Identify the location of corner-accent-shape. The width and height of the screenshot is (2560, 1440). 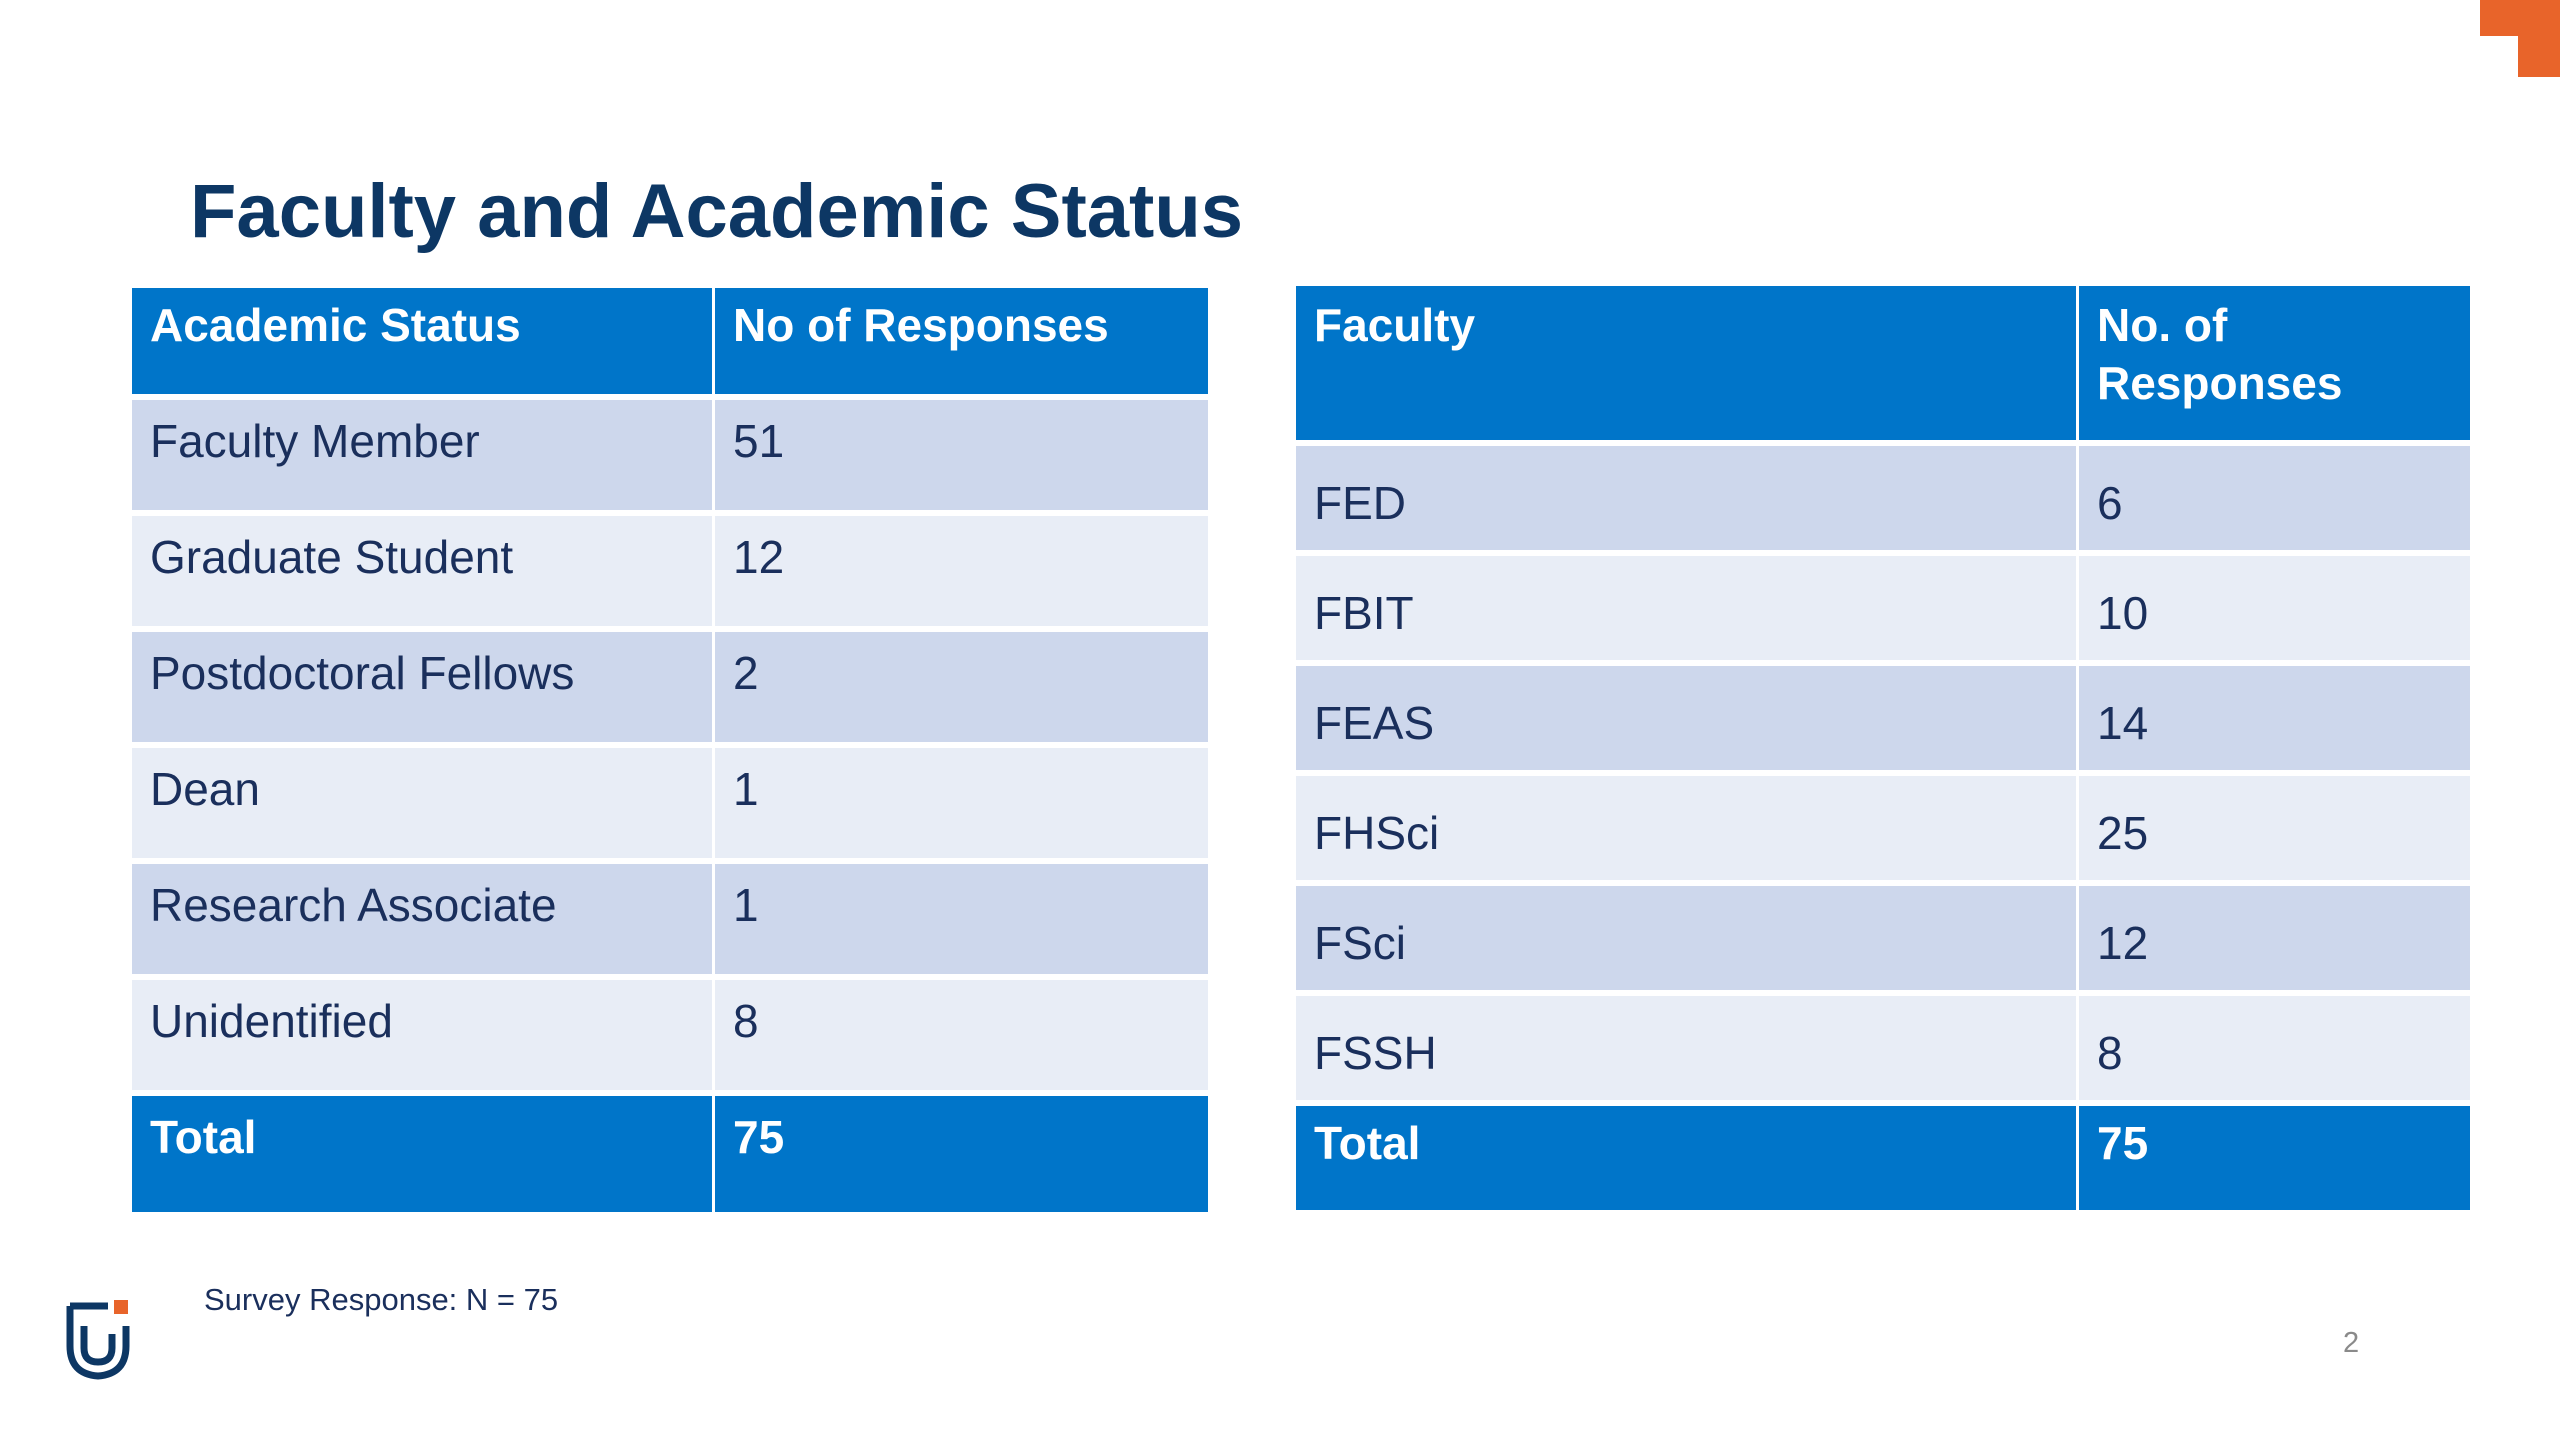
(2520, 38).